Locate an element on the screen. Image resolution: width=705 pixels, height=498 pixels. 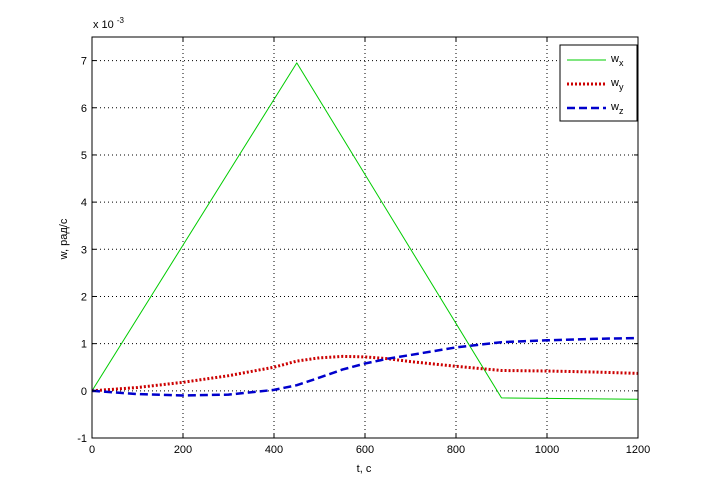
y-tick-label: 3 is located at coordinates (84, 250).